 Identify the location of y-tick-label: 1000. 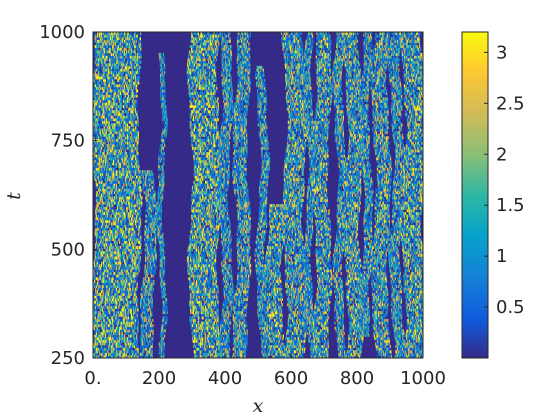
(62, 32).